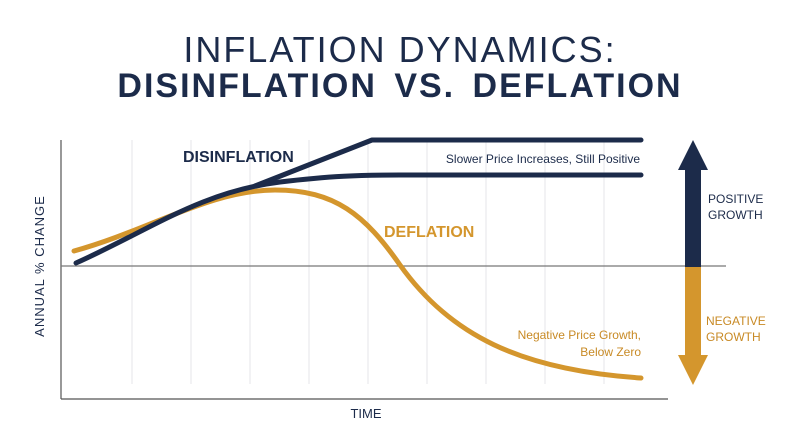  I want to click on disinflation-label: DISINFLATION, so click(238, 157).